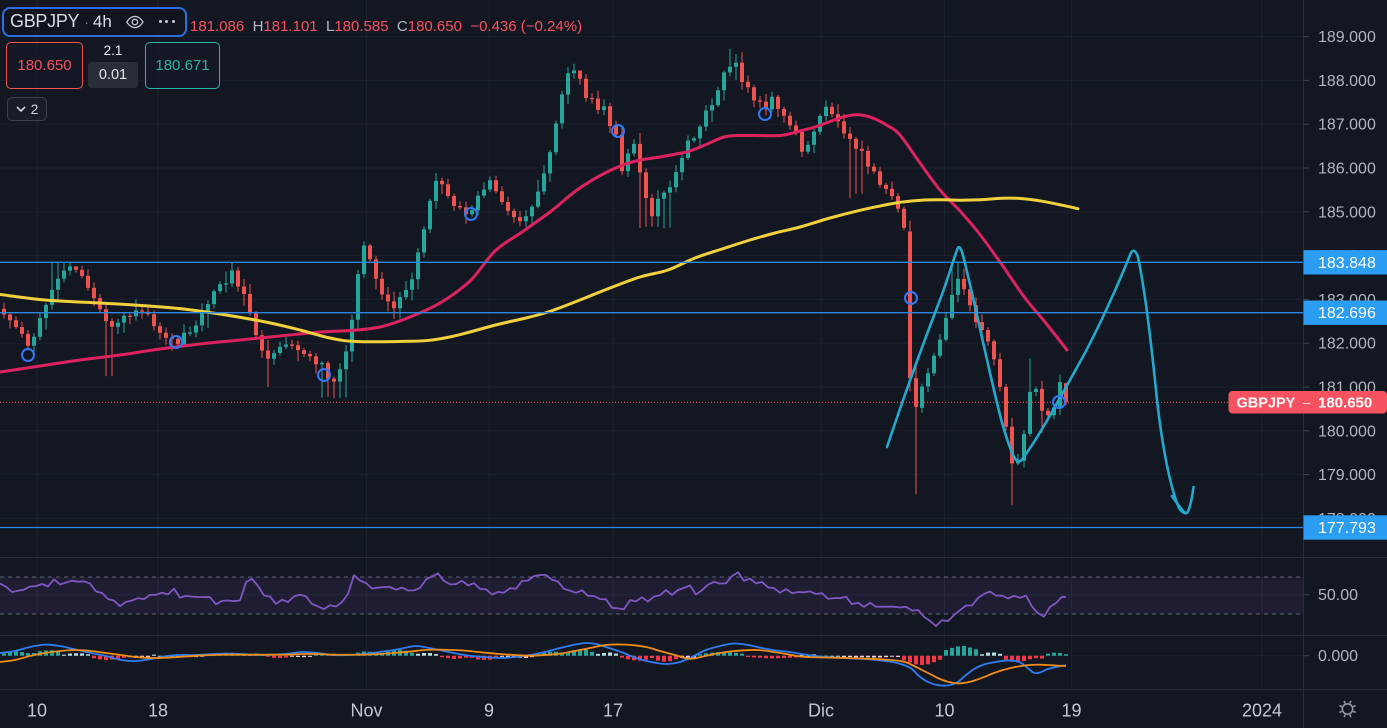 Image resolution: width=1387 pixels, height=728 pixels. What do you see at coordinates (1338, 656) in the screenshot?
I see `svg-text: 0.000` at bounding box center [1338, 656].